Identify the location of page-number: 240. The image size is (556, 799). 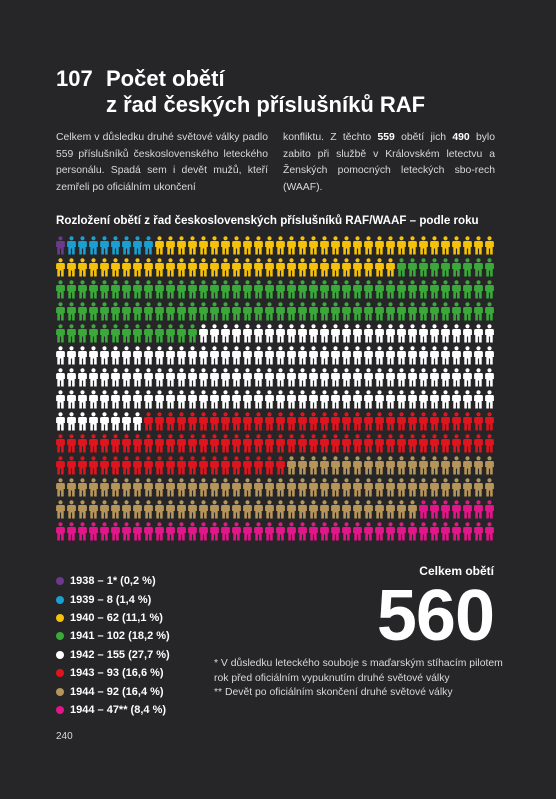
(64, 736).